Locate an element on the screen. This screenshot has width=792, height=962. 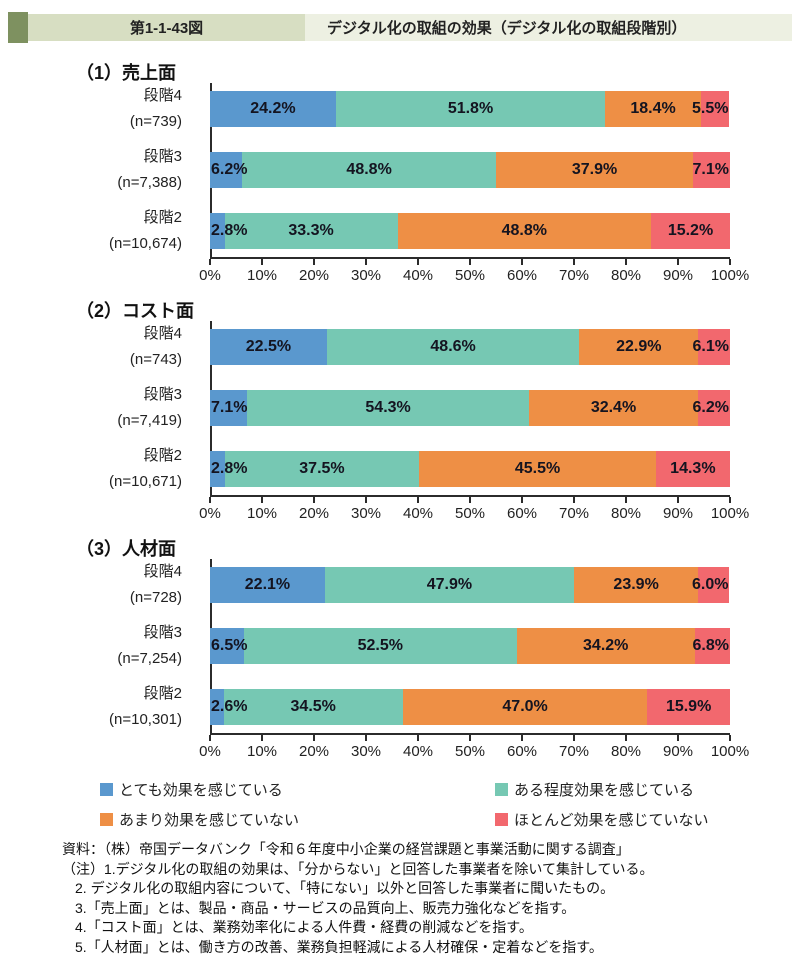
segment-value-label: 48.8% is located at coordinates (524, 230).